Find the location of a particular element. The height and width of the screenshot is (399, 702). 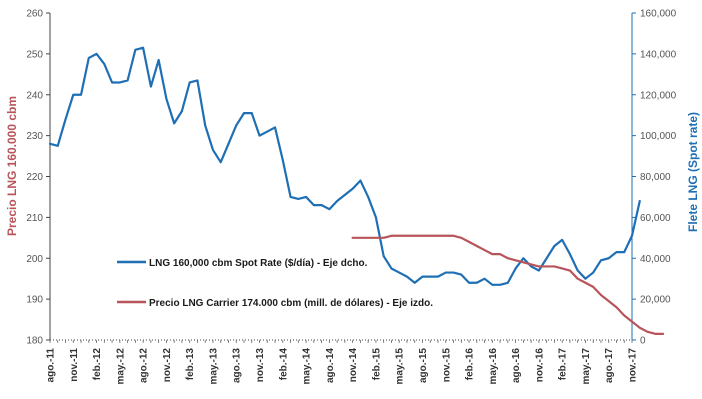

y-left-tick-label: 230 is located at coordinates (34, 136).